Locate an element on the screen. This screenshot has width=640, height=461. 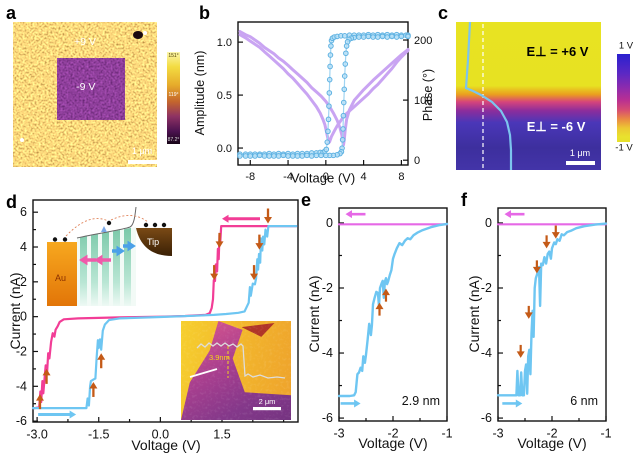
amplitude-phase-chart: -8 -4 0 4 8 0.0 0.5 1.0 0 100 200 is located at coordinates (324, 102).